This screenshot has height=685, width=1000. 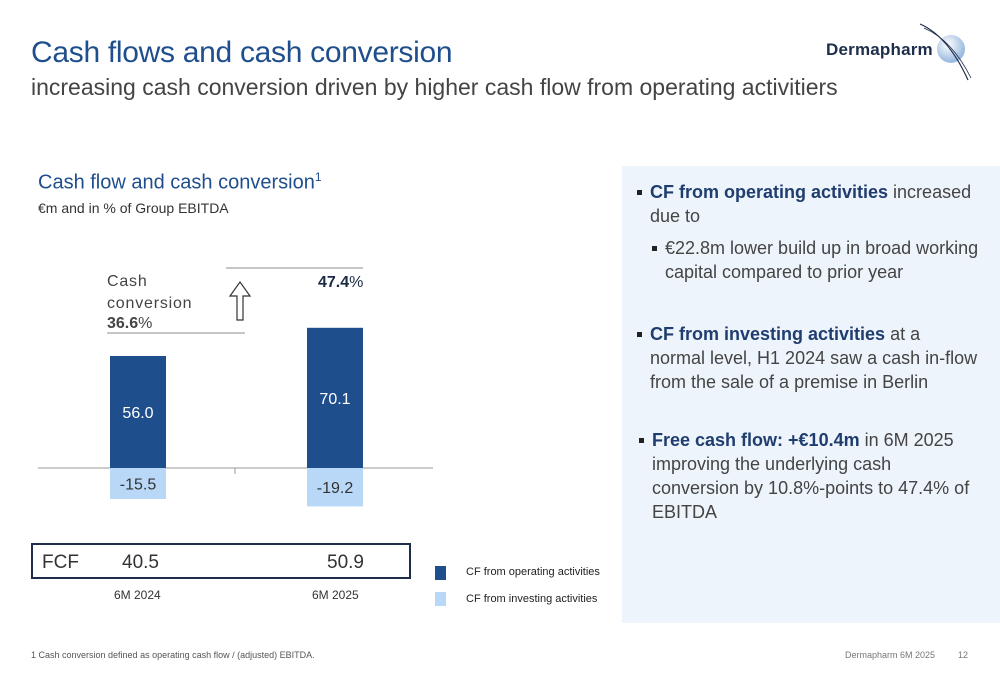 I want to click on cash-conversion-2024: 36.6%, so click(x=130, y=323).